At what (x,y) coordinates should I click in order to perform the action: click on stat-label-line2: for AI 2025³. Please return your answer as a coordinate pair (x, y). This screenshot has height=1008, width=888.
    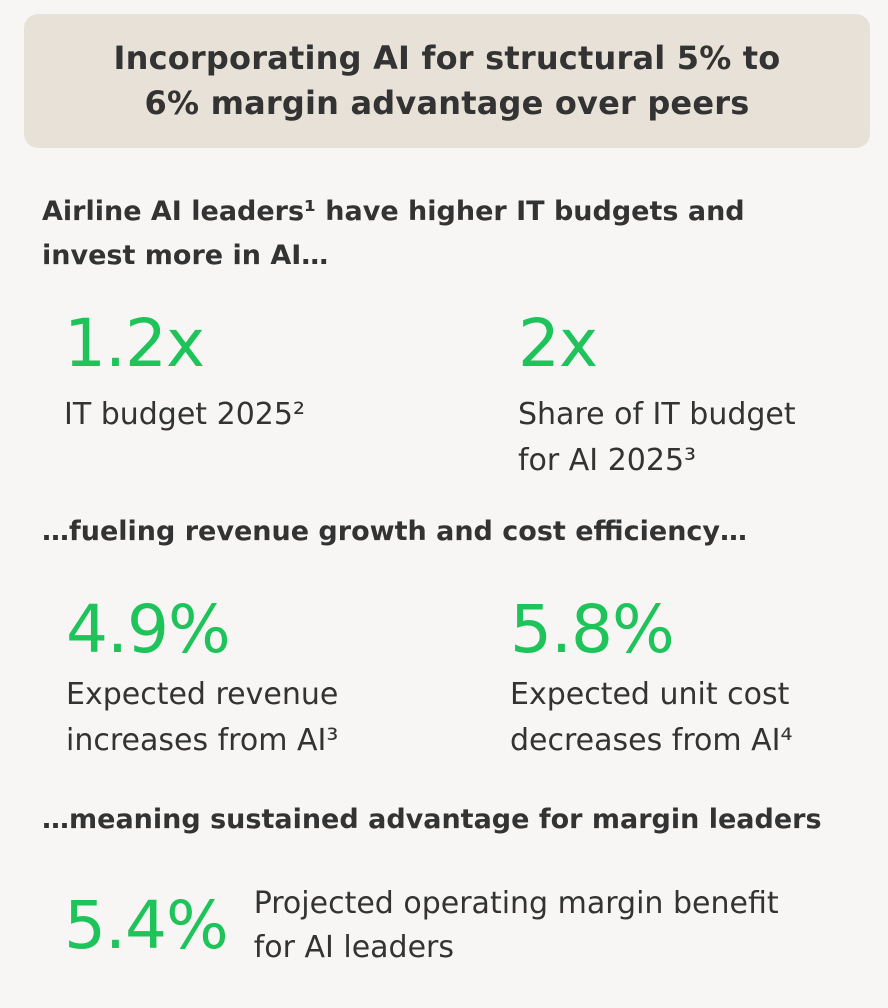
    Looking at the image, I should click on (607, 460).